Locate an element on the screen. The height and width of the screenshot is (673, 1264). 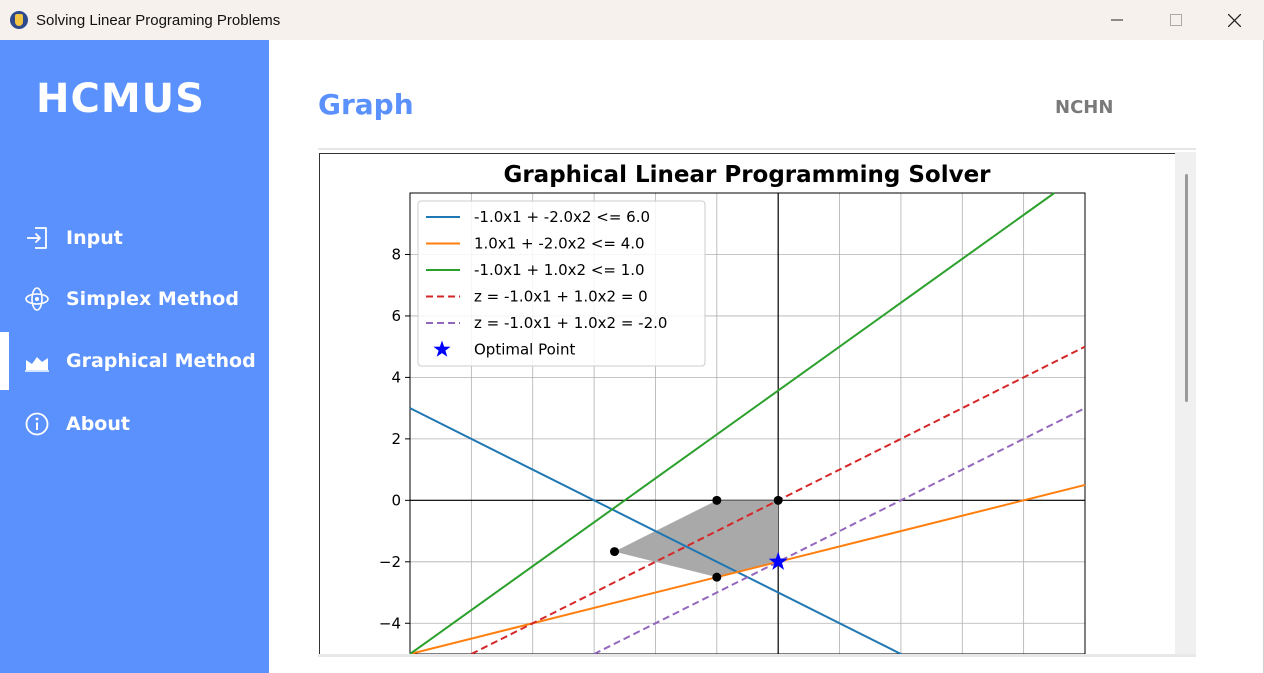
window-title: Solving Linear Programing Problems is located at coordinates (158, 20).